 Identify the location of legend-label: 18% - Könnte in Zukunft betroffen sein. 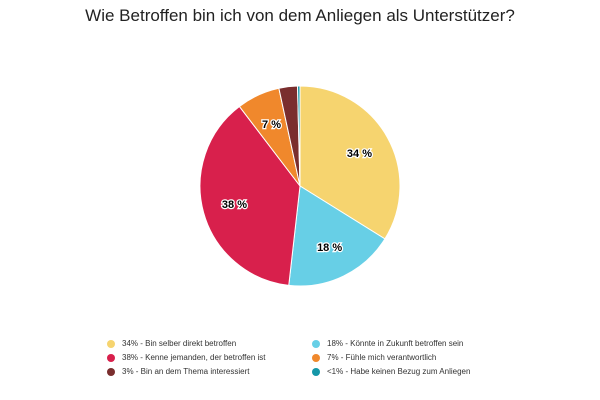
(395, 343).